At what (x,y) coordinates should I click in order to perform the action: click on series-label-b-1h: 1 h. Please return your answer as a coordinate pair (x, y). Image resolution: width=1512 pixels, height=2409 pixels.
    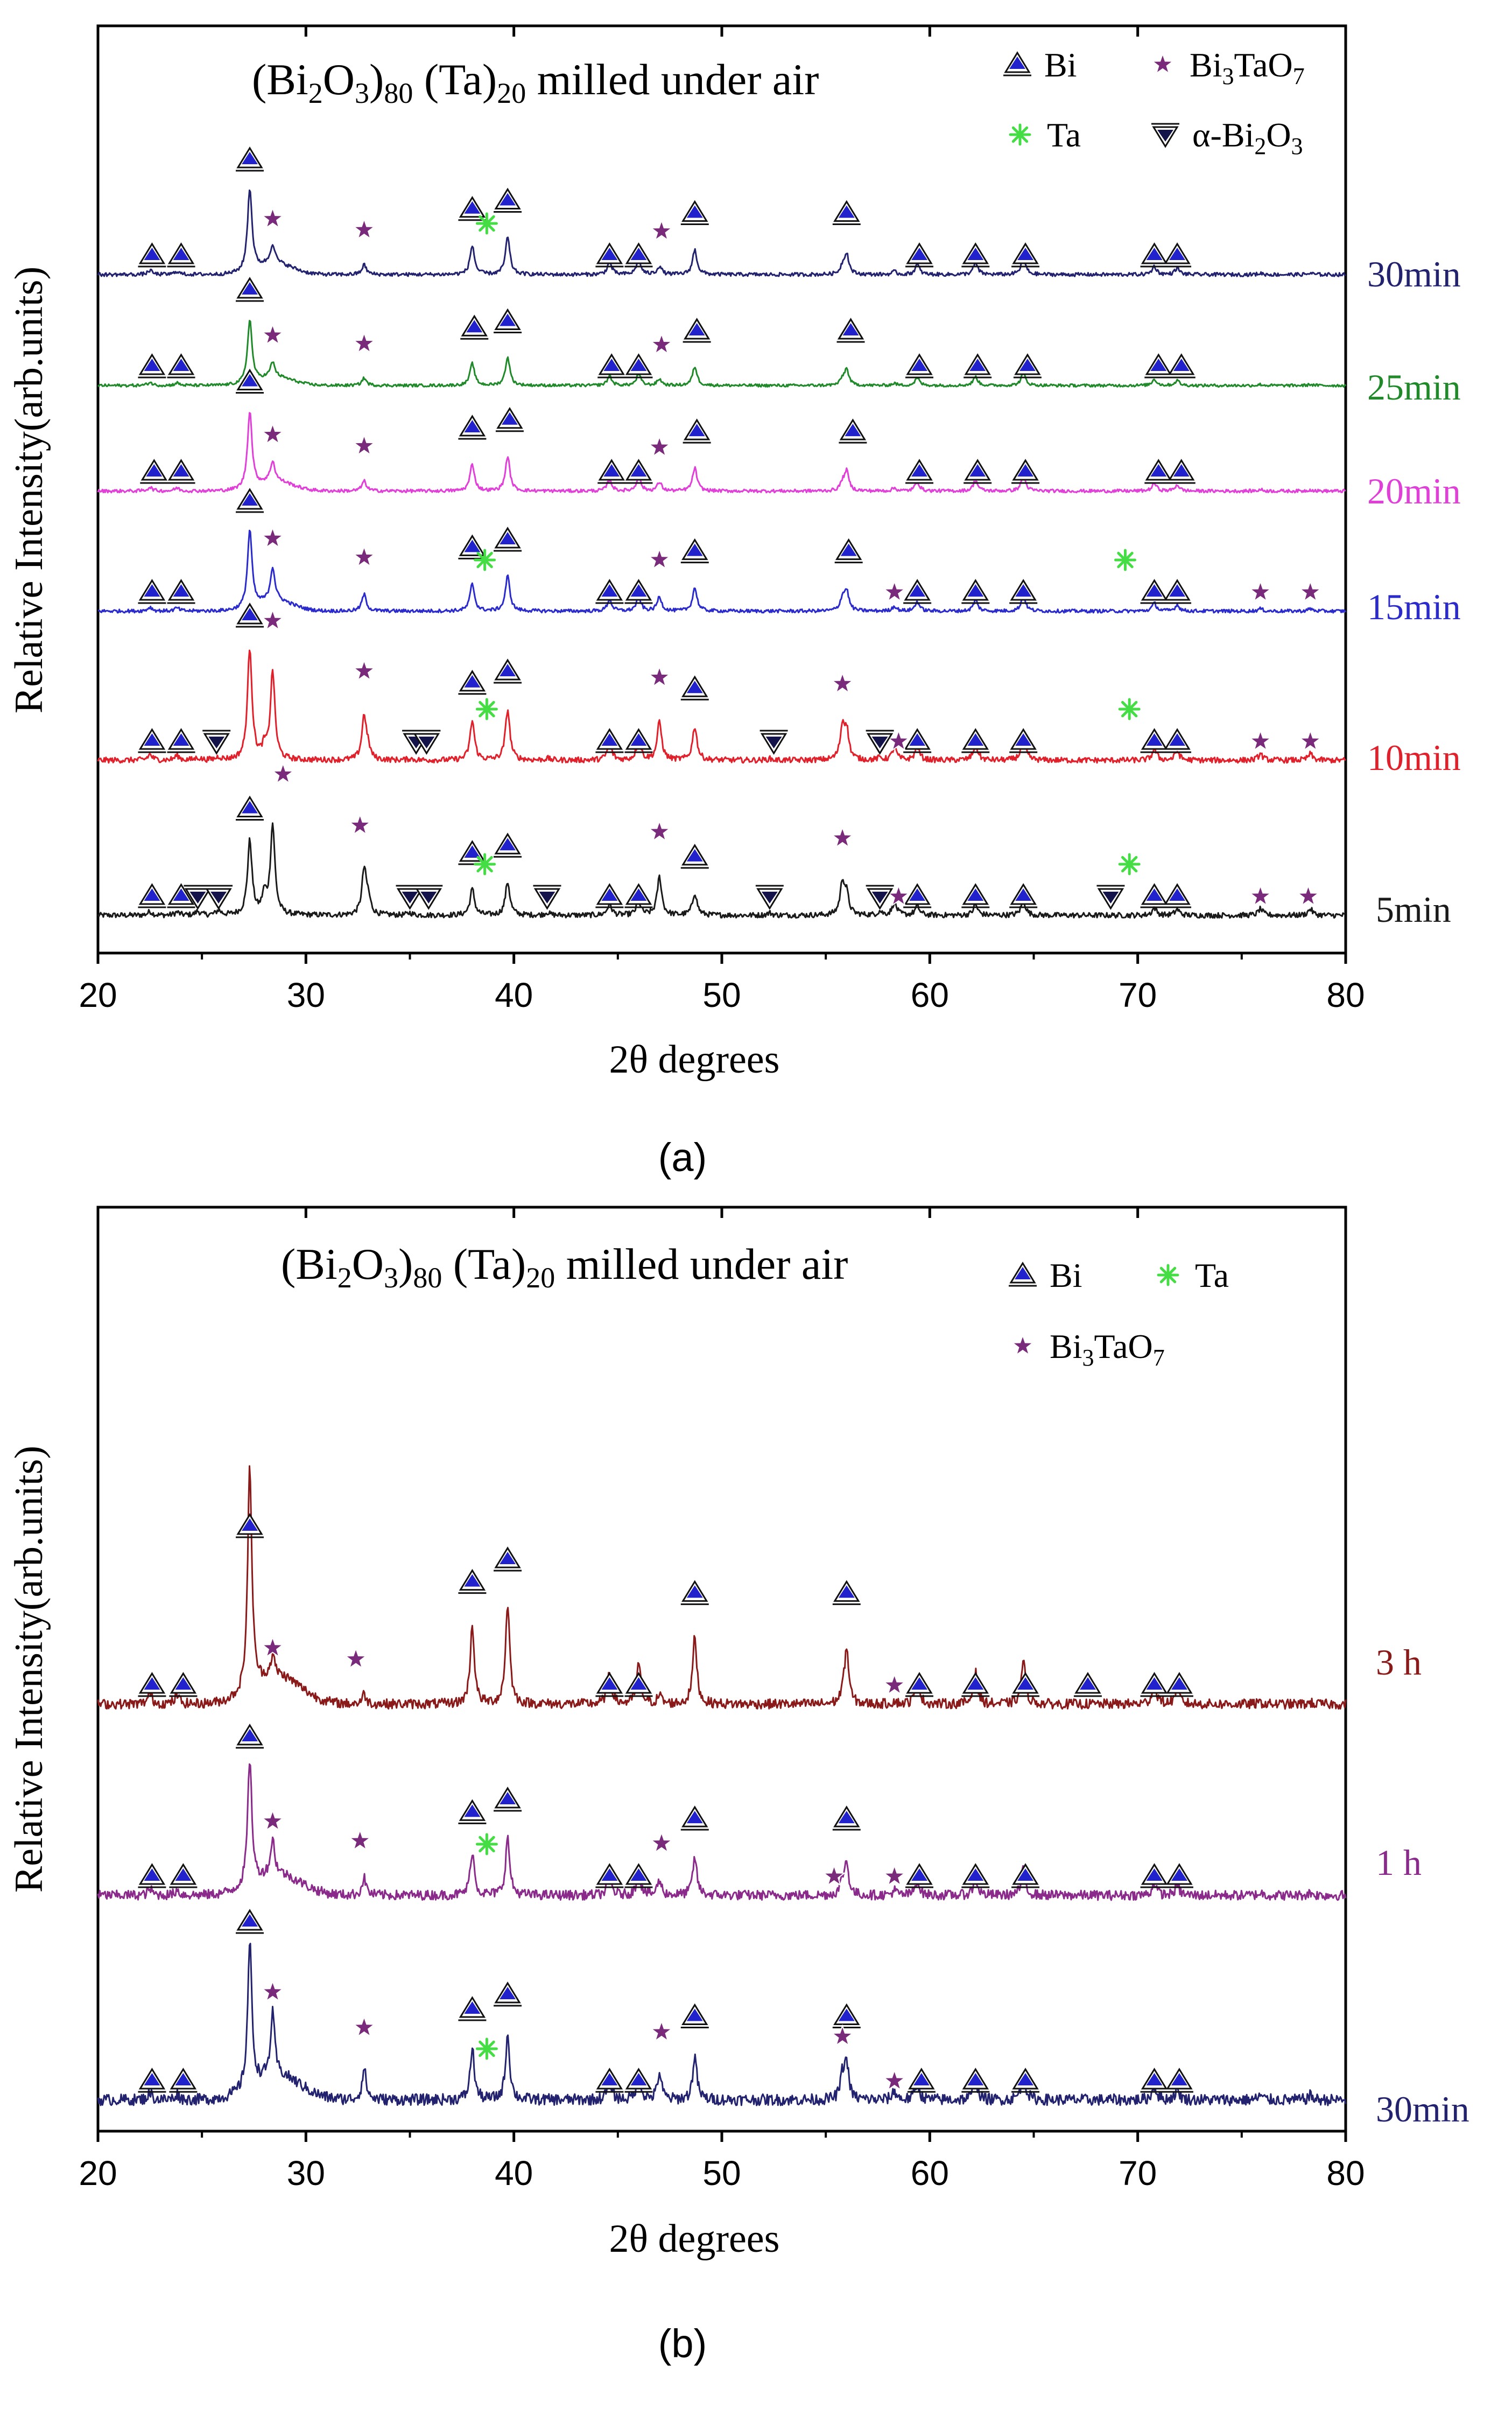
    Looking at the image, I should click on (1399, 1862).